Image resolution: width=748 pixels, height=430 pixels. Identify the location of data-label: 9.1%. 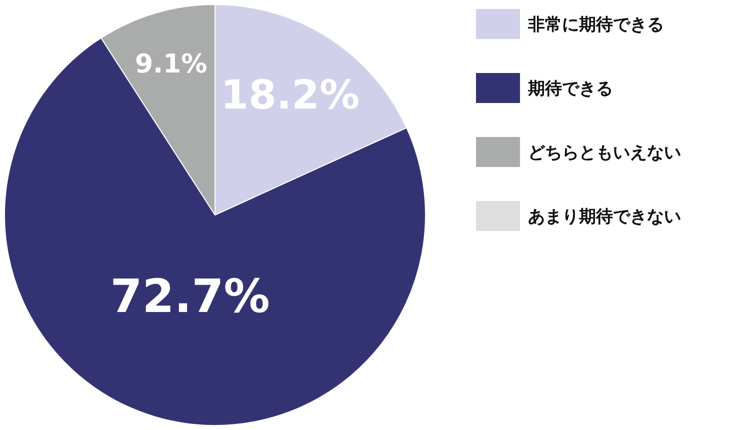
(171, 64).